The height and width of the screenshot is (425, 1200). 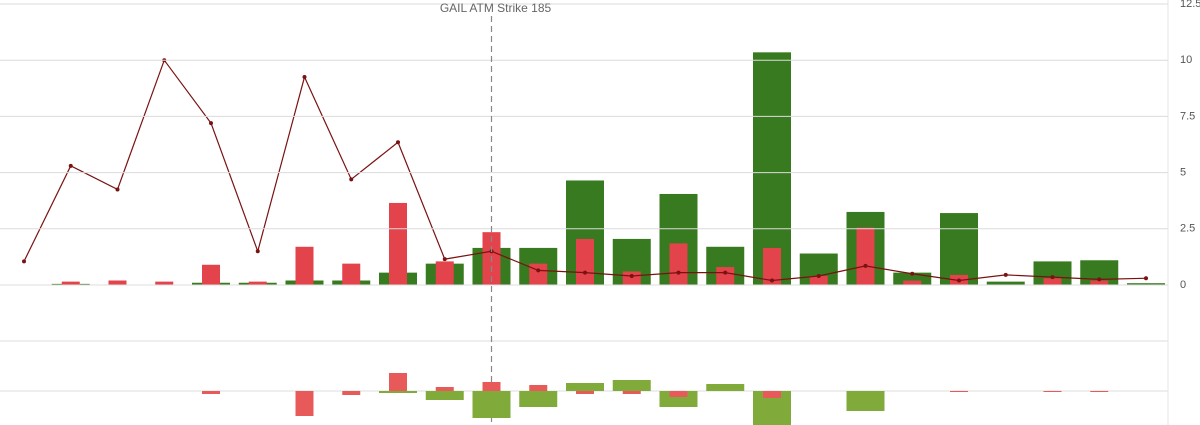 I want to click on y-tick-label: 12.5, so click(x=1190, y=5).